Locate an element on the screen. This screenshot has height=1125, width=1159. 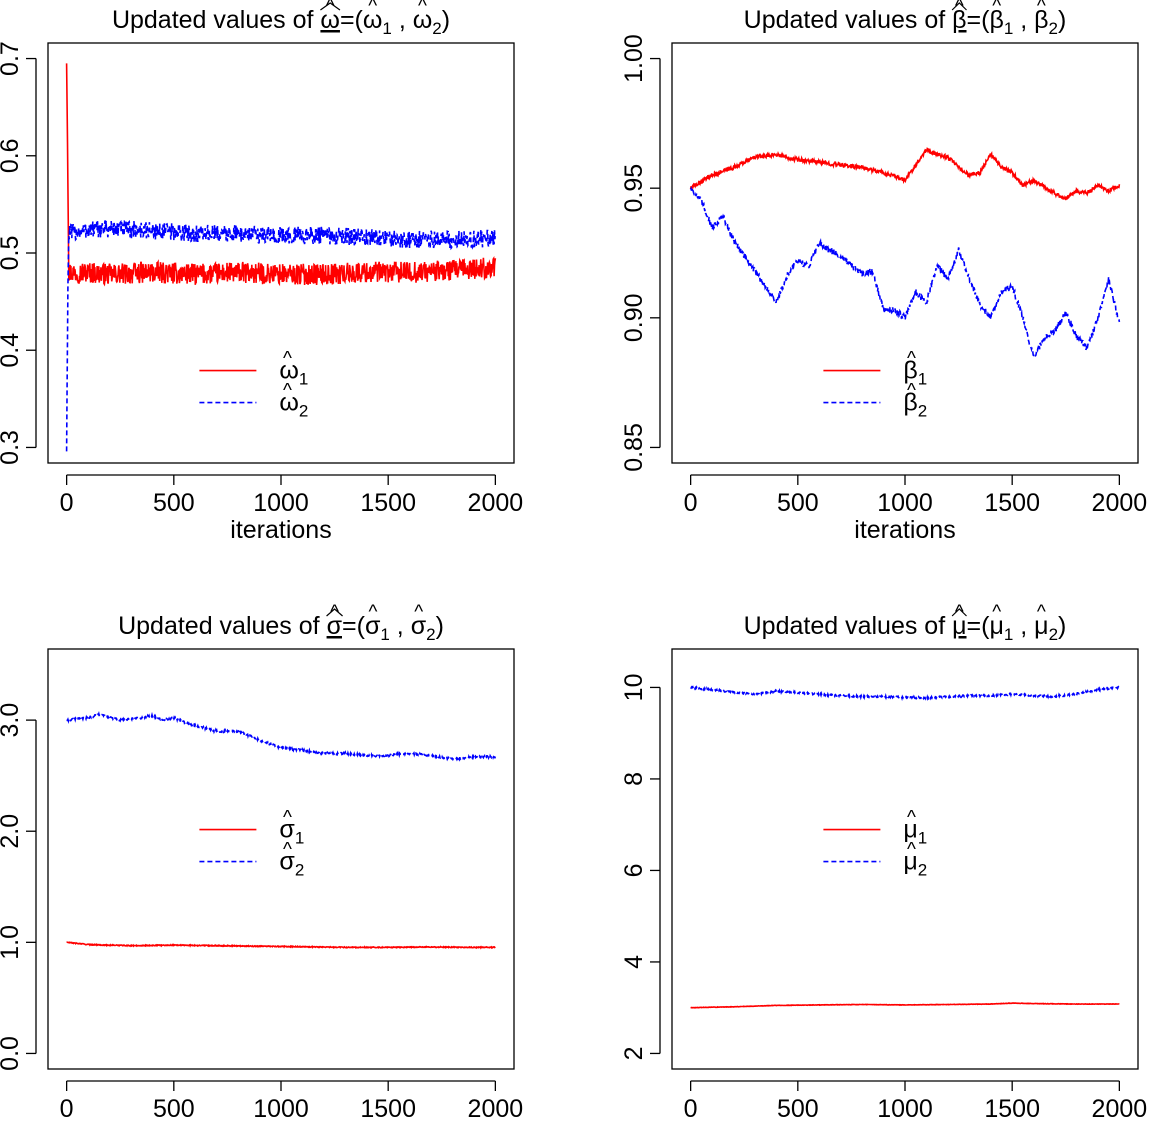
legend-label-1: σ1 is located at coordinates (291, 832).